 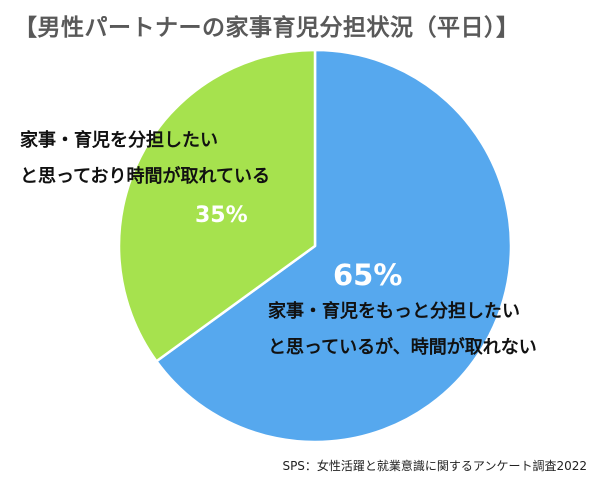 What do you see at coordinates (119, 140) in the screenshot?
I see `slice-label-line-1: 家事・育児を分担したい` at bounding box center [119, 140].